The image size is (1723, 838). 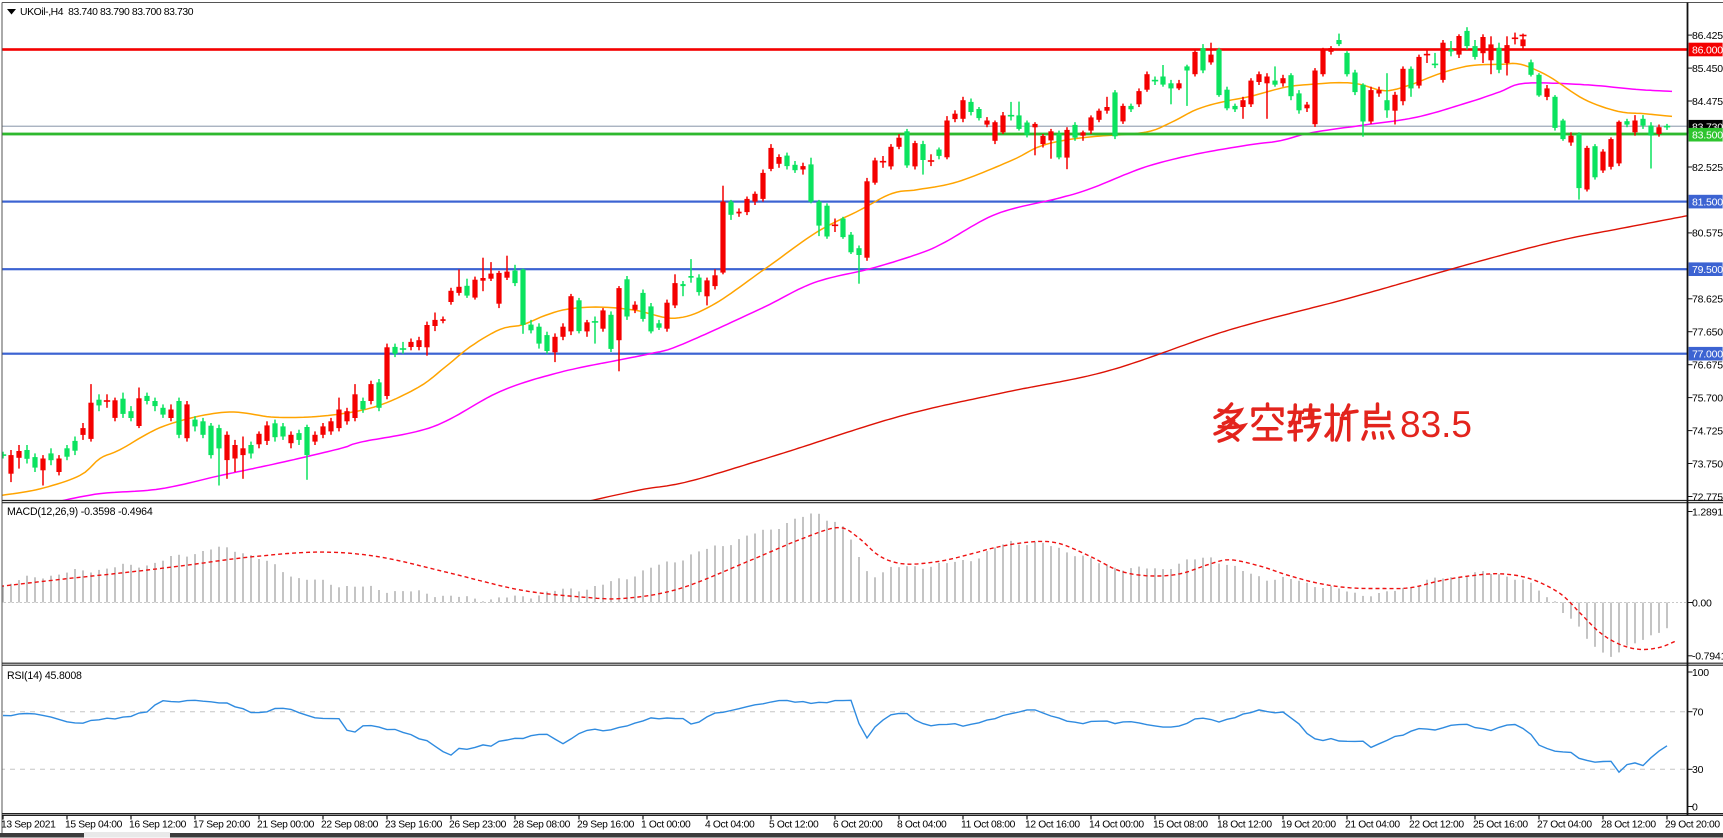 What do you see at coordinates (1707, 202) in the screenshot?
I see `svg-text: 81.500` at bounding box center [1707, 202].